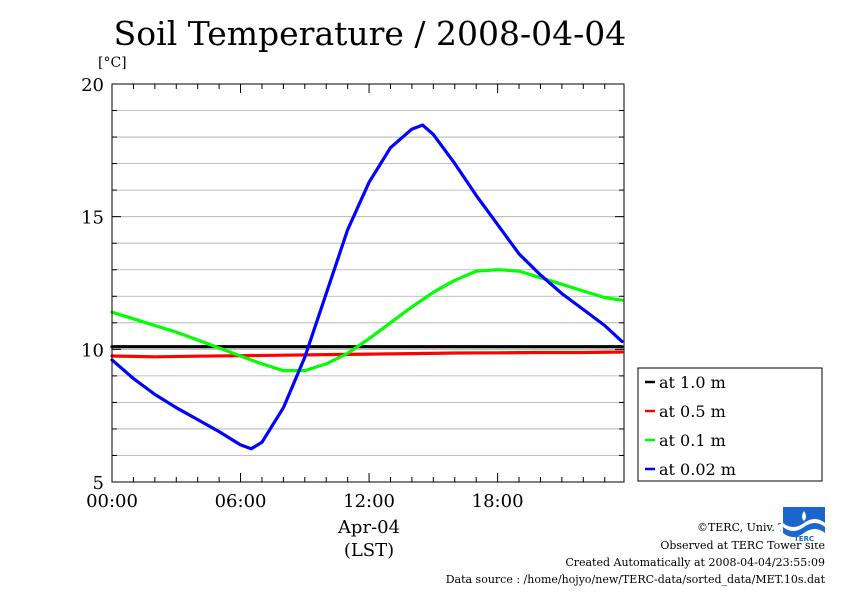 This screenshot has width=842, height=595. I want to click on y-axis-unit-label: [°C], so click(112, 63).